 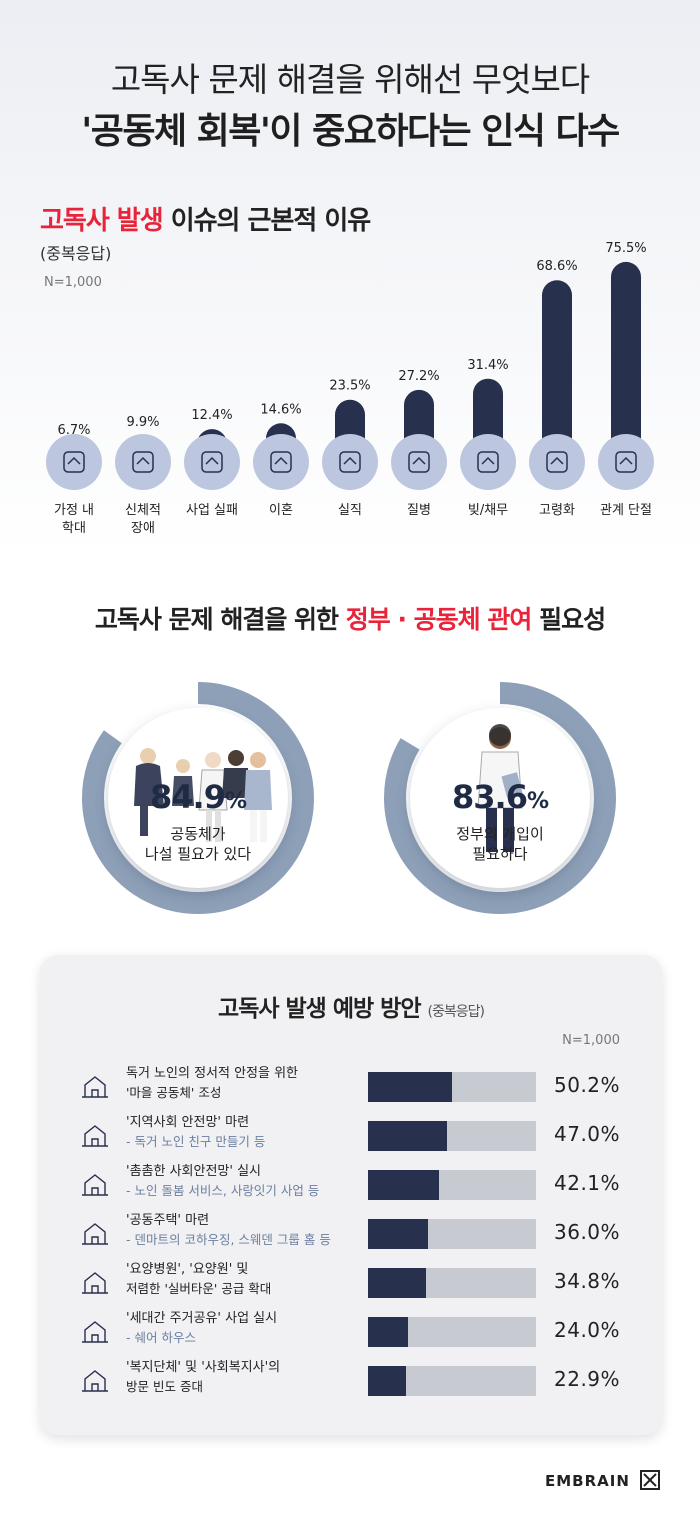 I want to click on row-label-line2: - 덴마트의 코하우징, 스웨덴 그룹 홈 등, so click(x=228, y=1239).